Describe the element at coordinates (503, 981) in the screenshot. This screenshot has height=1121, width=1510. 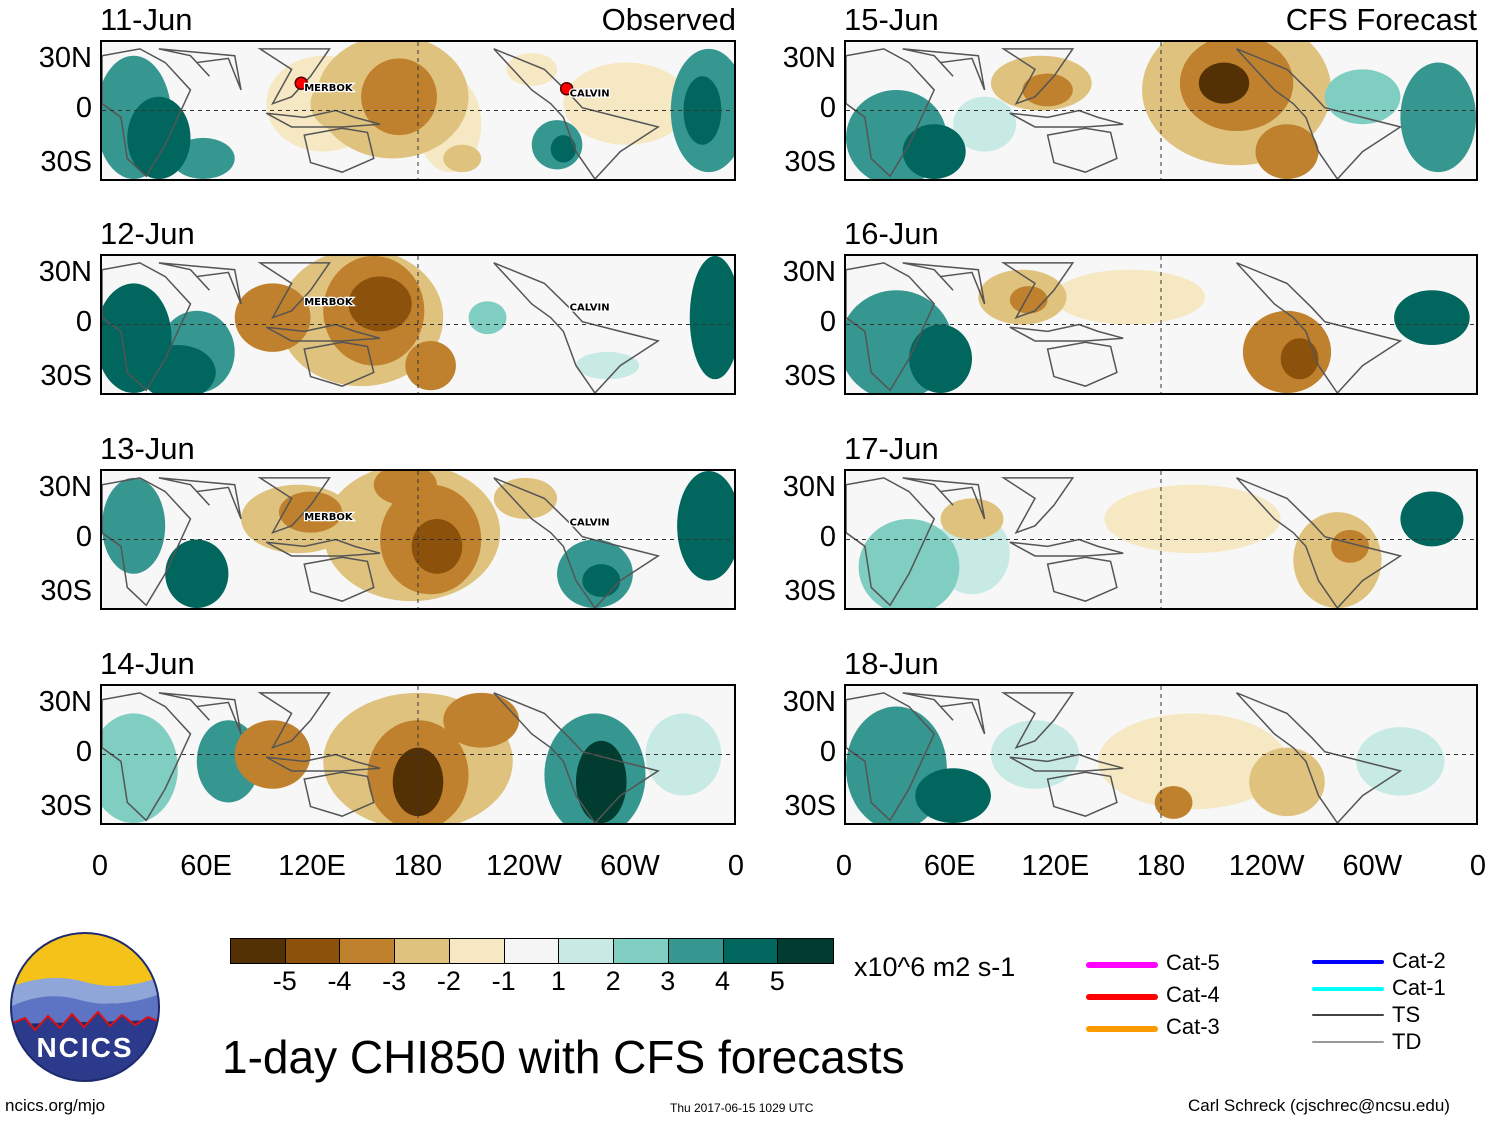
I see `colorbar-tick-label: -1` at that location.